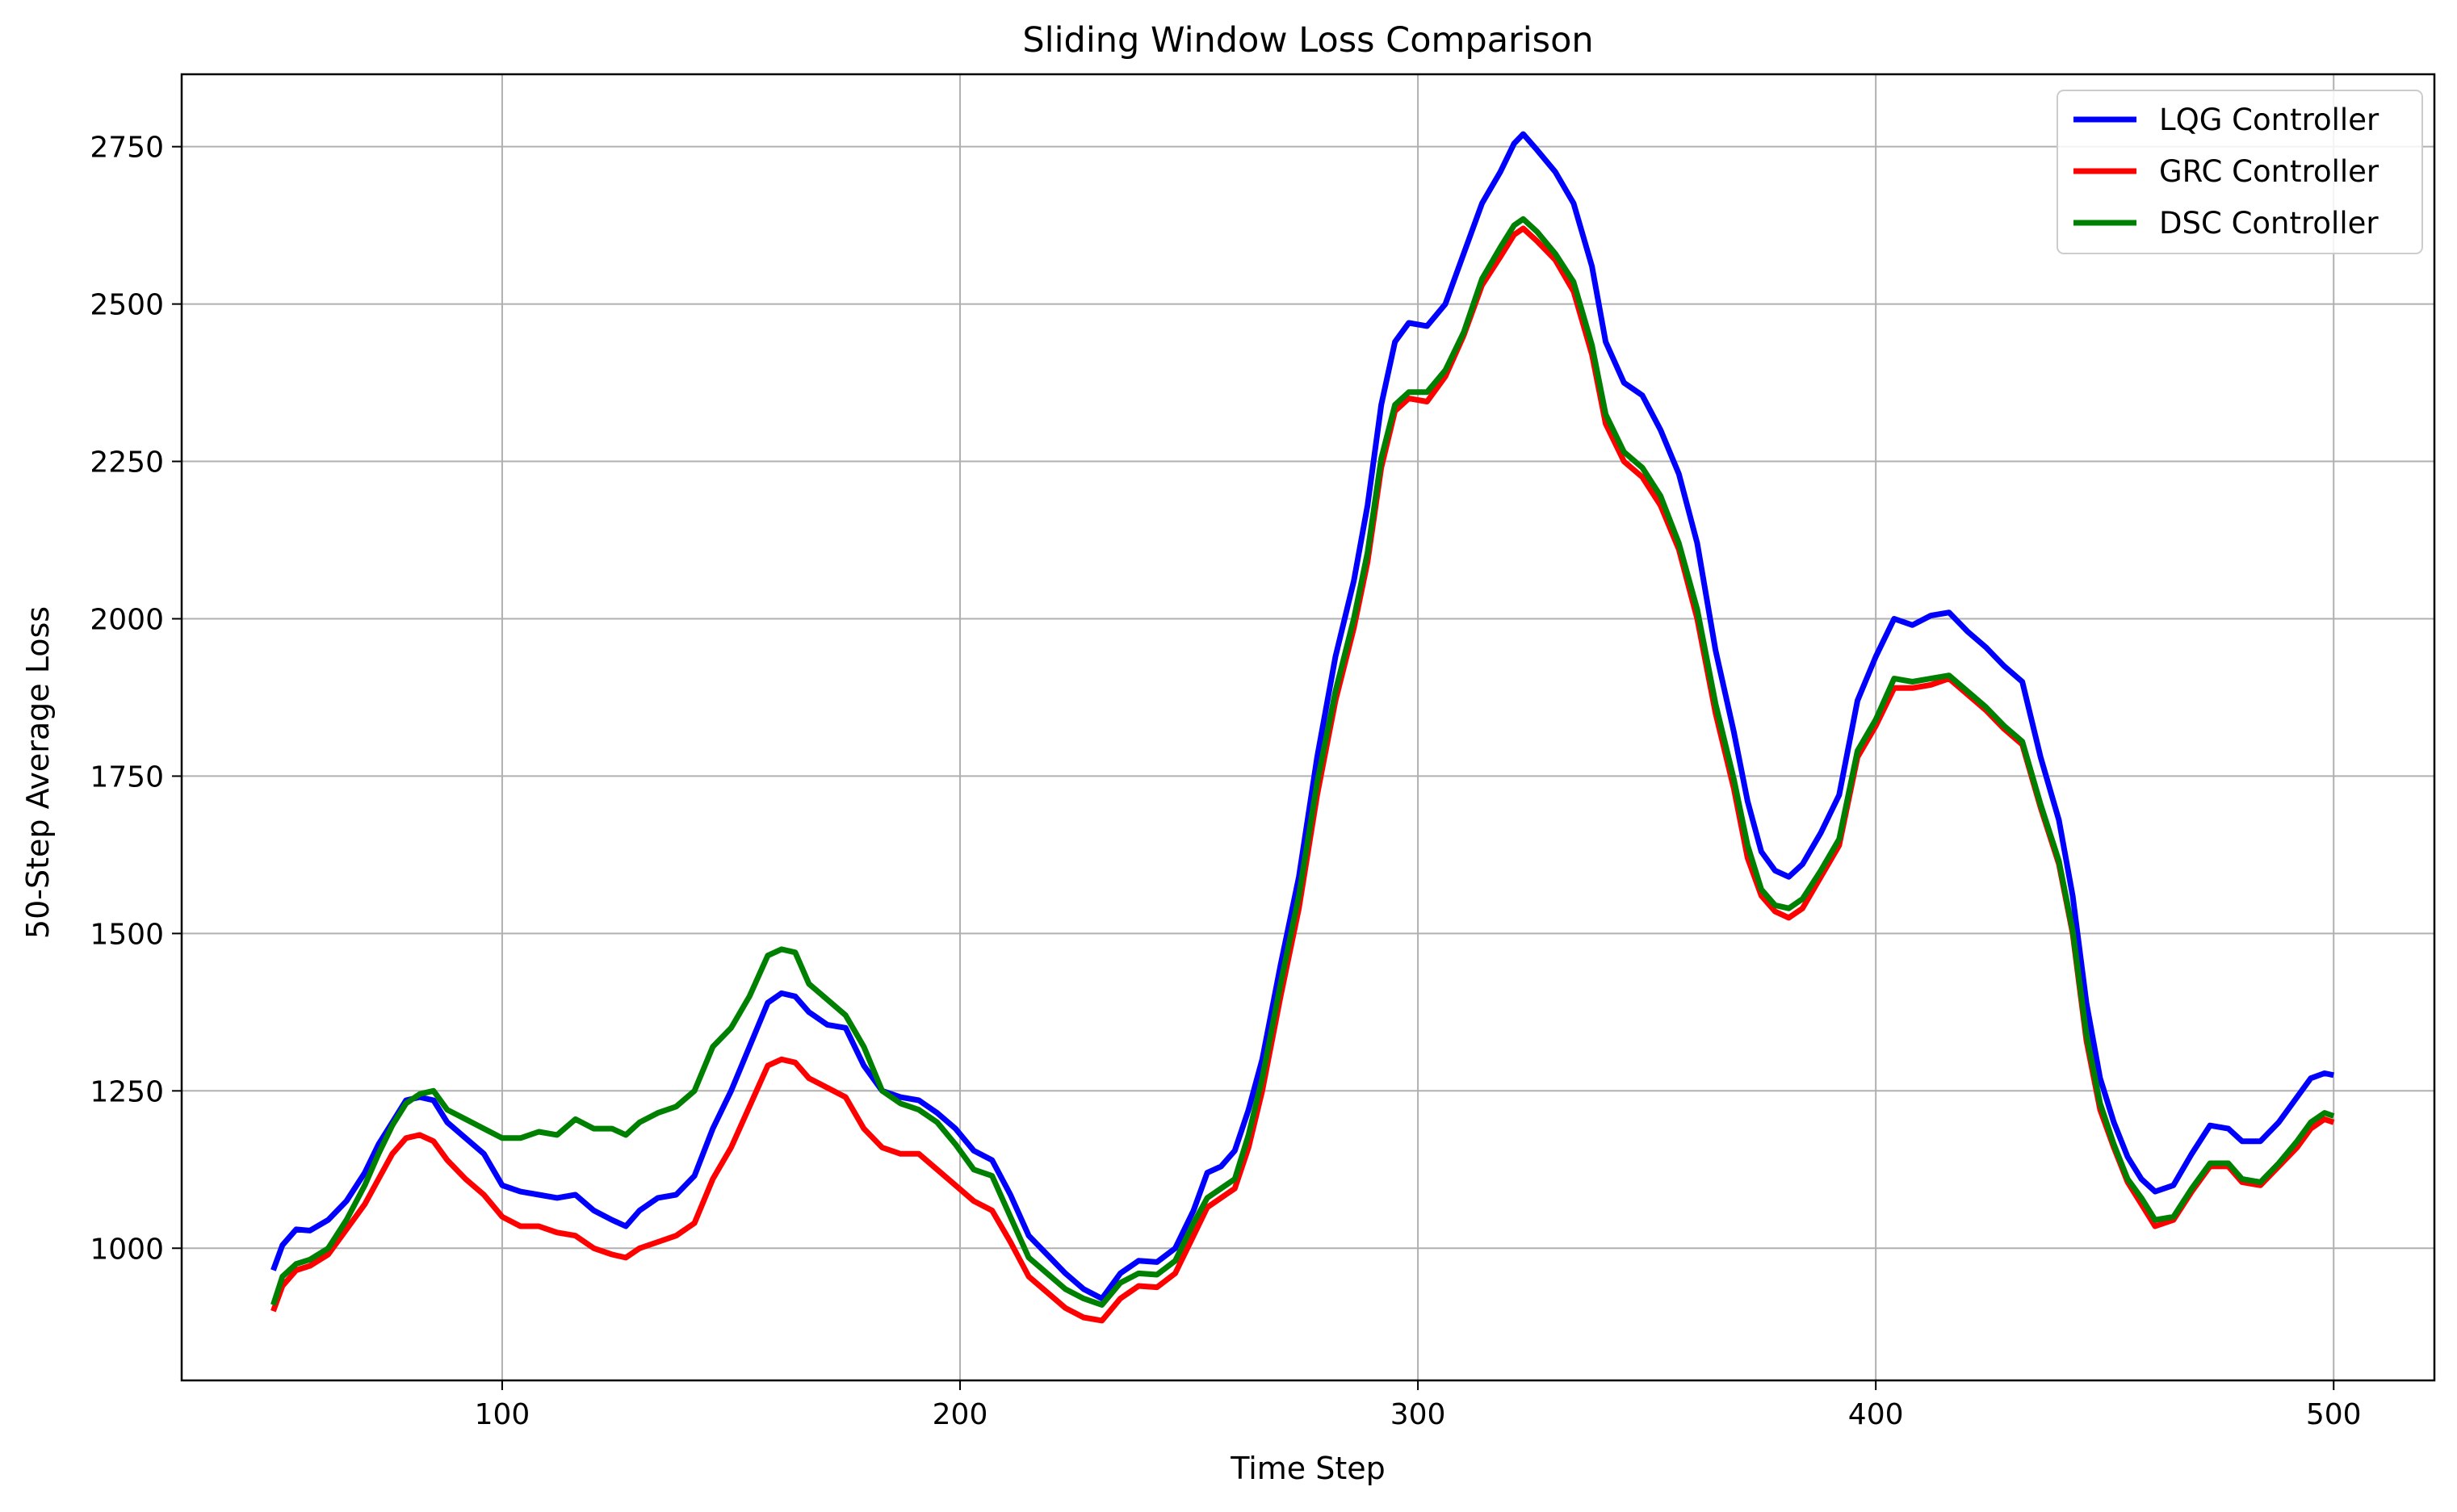 This screenshot has height=1512, width=2457. Describe the element at coordinates (38, 772) in the screenshot. I see `y-axis-label: 50-Step Average Loss` at that location.